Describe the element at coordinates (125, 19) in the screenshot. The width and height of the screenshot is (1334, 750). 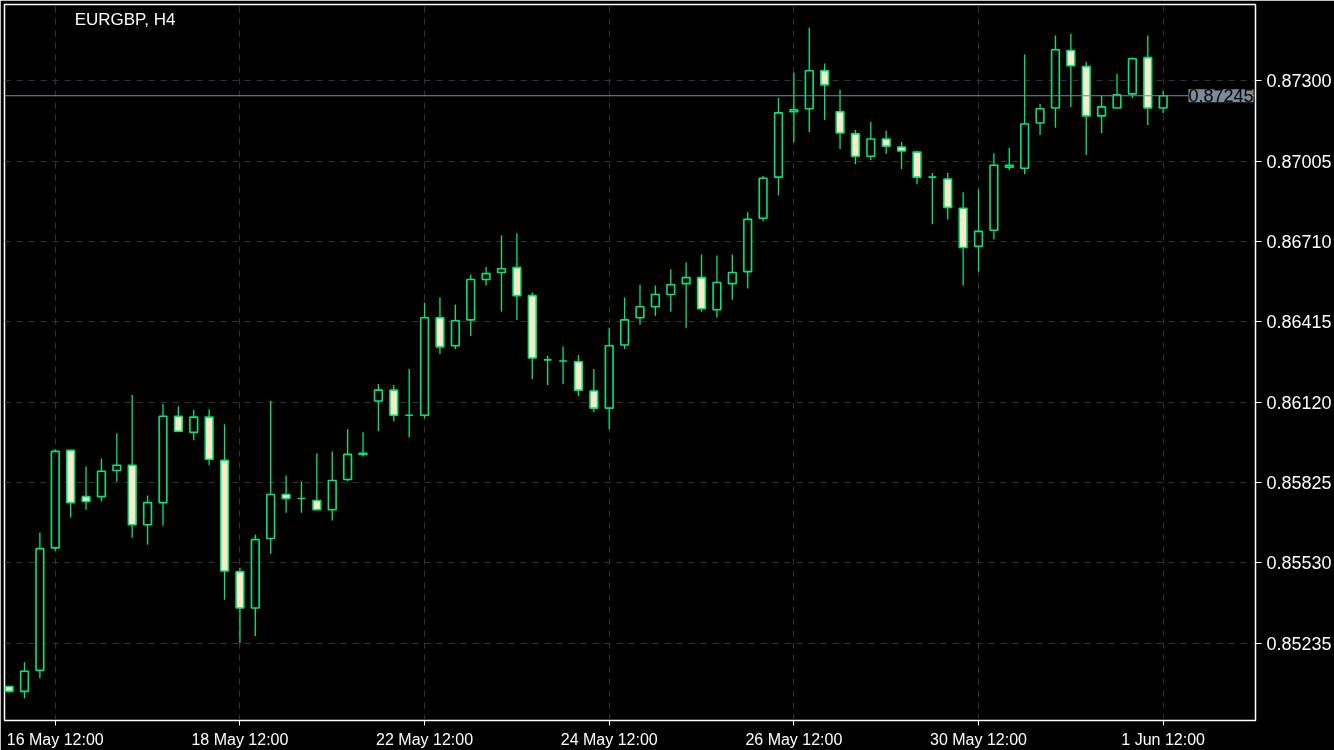
I see `chart-title: EURGBP, H4` at that location.